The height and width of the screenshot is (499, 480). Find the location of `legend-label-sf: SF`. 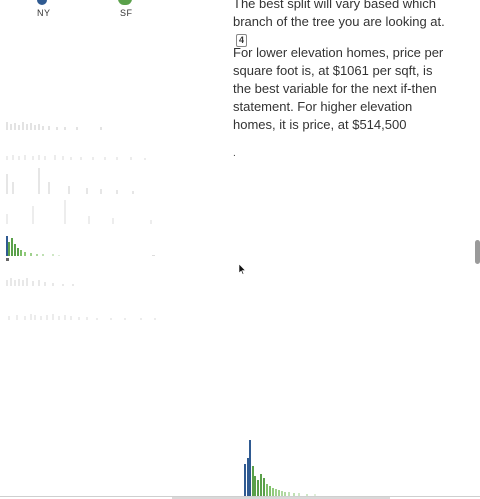

legend-label-sf: SF is located at coordinates (126, 13).